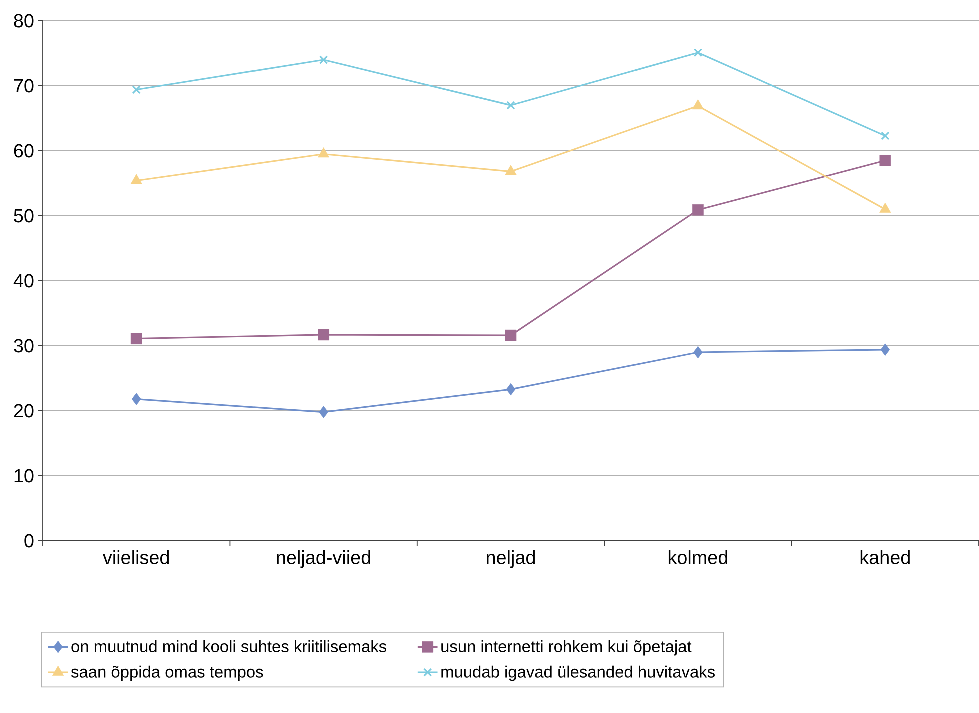  What do you see at coordinates (24, 86) in the screenshot?
I see `y-tick-label: 70` at bounding box center [24, 86].